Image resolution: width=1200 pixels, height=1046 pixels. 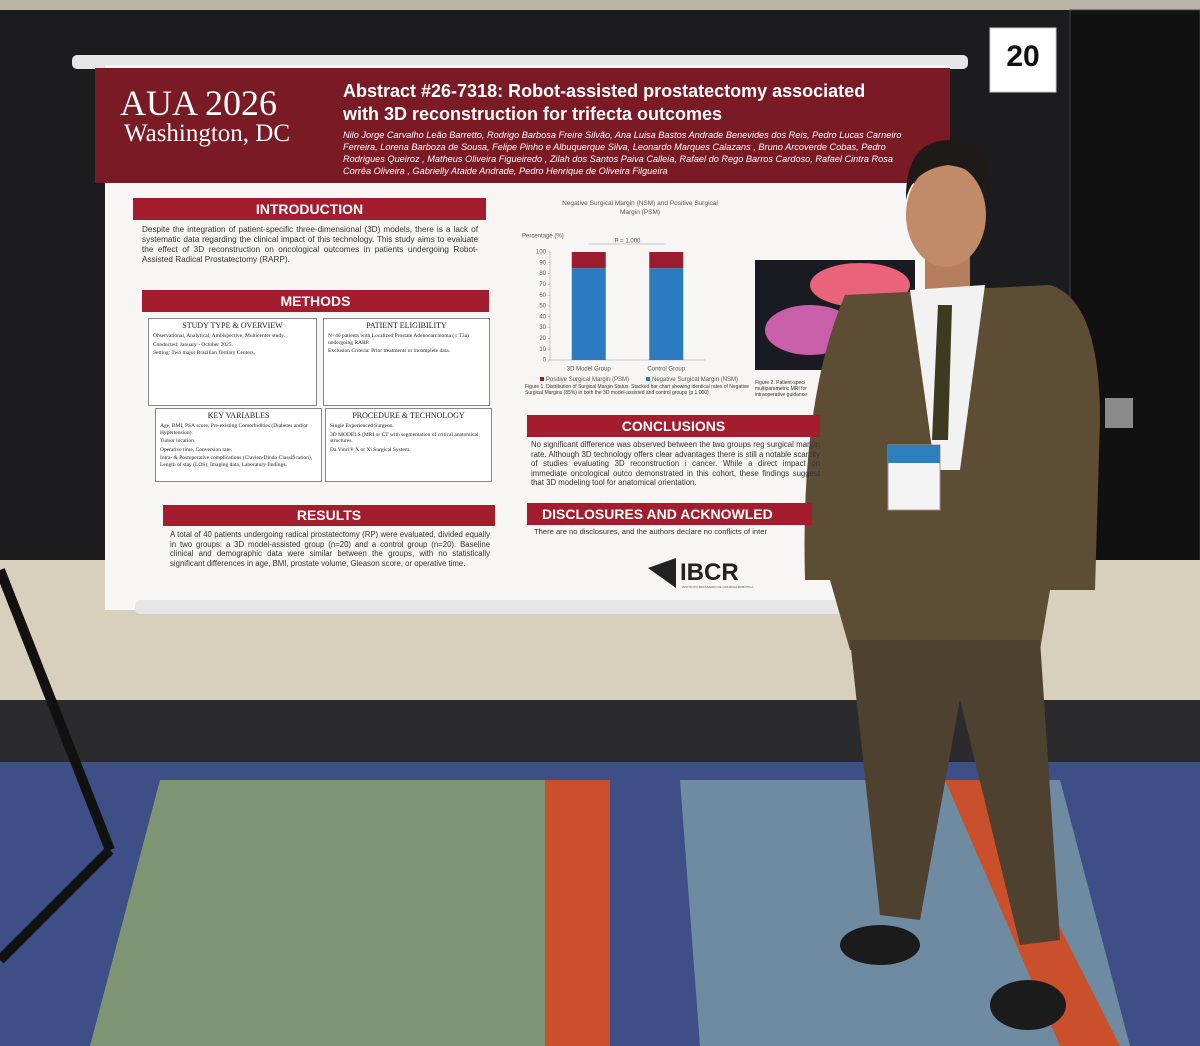 What do you see at coordinates (542, 274) in the screenshot?
I see `y-tick-label: 80` at bounding box center [542, 274].